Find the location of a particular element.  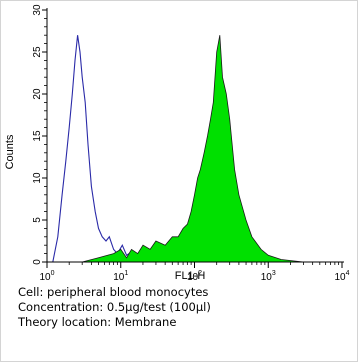

x-tick-label: 10³ is located at coordinates (268, 276).